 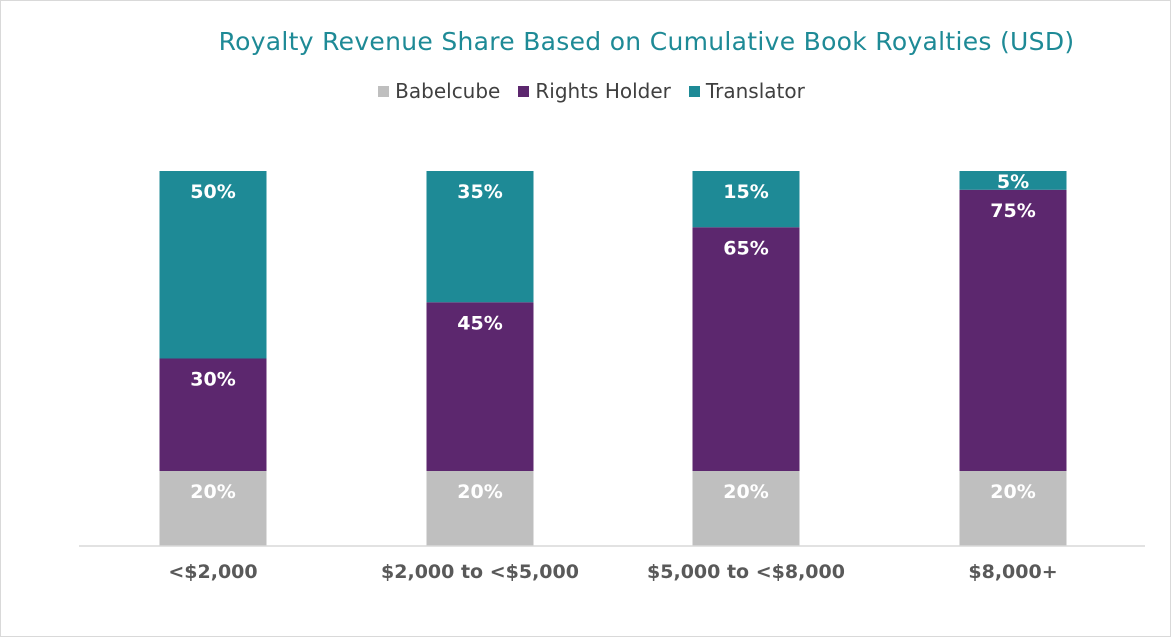 What do you see at coordinates (745, 192) in the screenshot?
I see `data-label-translator-3: 15%` at bounding box center [745, 192].